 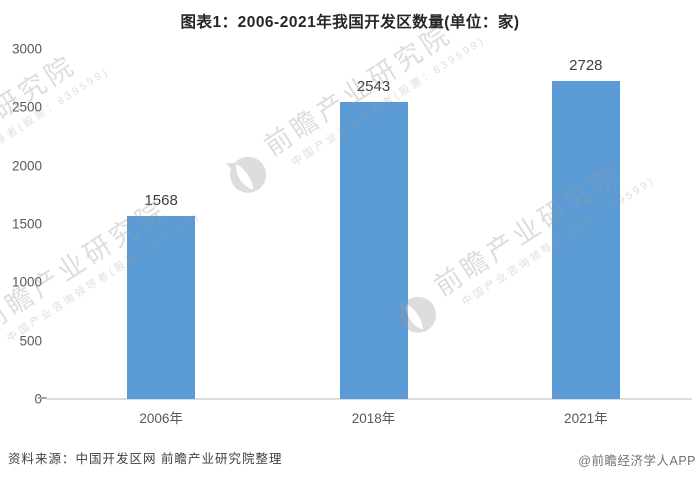 I want to click on qianzhan-logo-icon, so click(x=246, y=175).